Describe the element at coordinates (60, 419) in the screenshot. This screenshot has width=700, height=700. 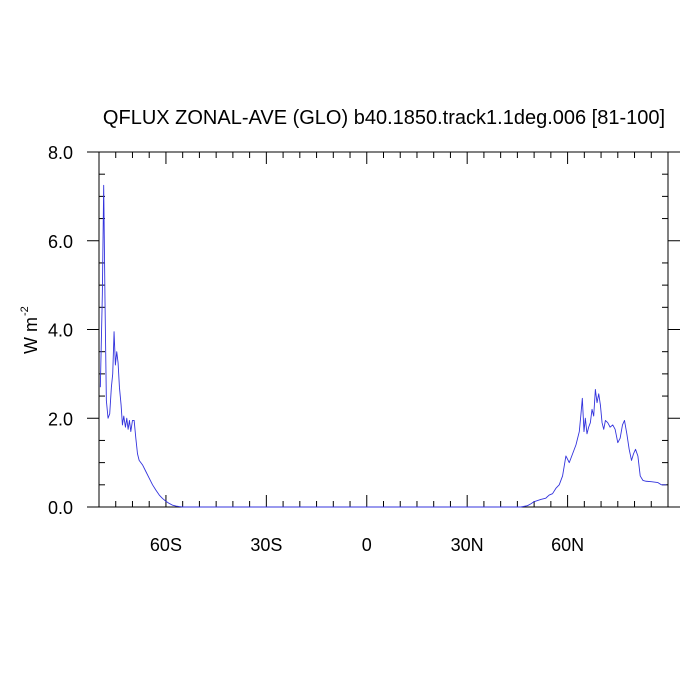
I see `y-tick-label: 2.0` at that location.